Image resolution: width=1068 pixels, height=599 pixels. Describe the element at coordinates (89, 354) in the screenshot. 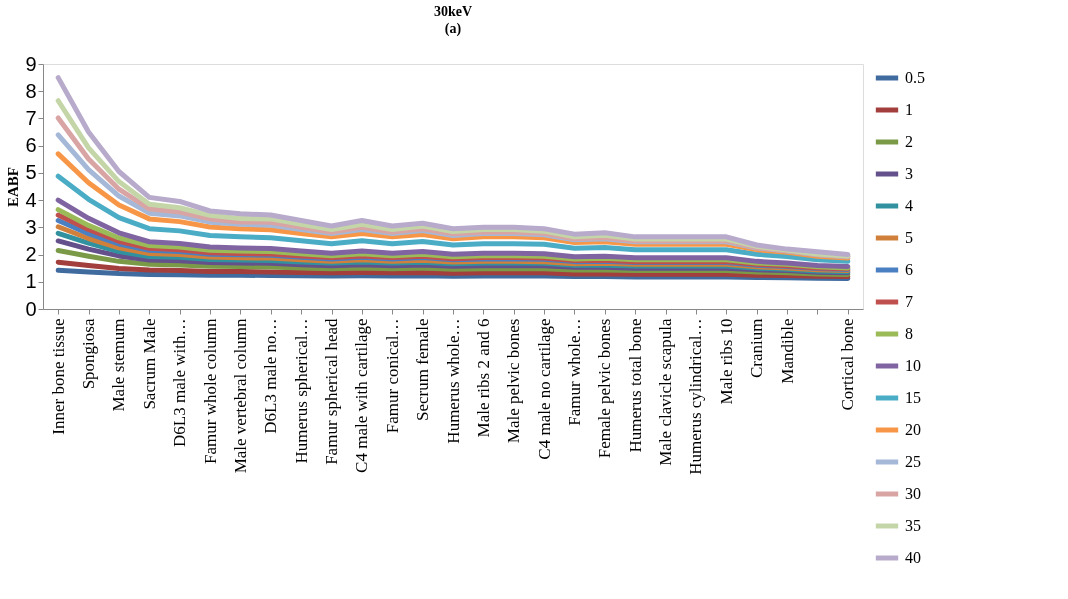

I see `x-tick-label: Spongiosa` at that location.